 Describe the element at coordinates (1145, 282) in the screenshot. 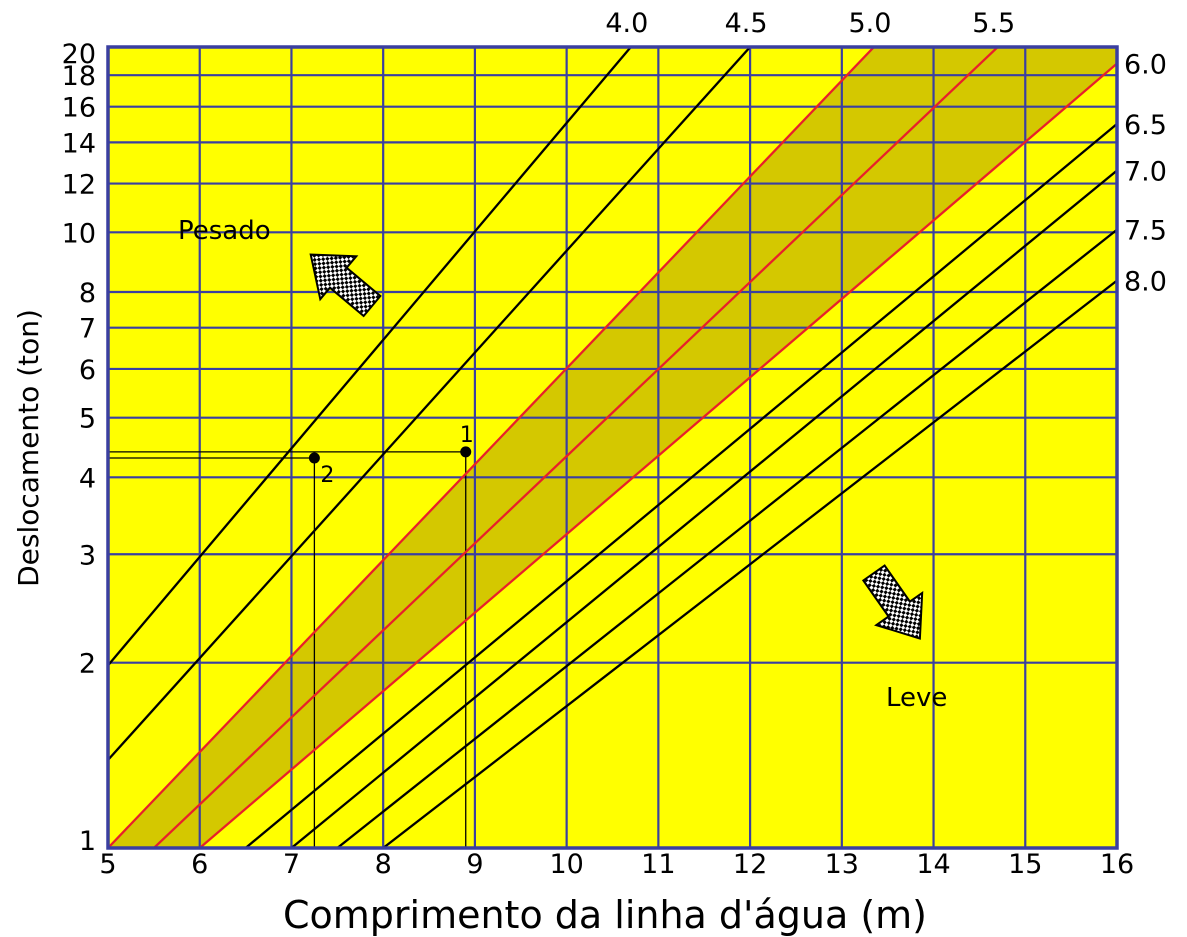

I see `slope-label: 8.0` at that location.